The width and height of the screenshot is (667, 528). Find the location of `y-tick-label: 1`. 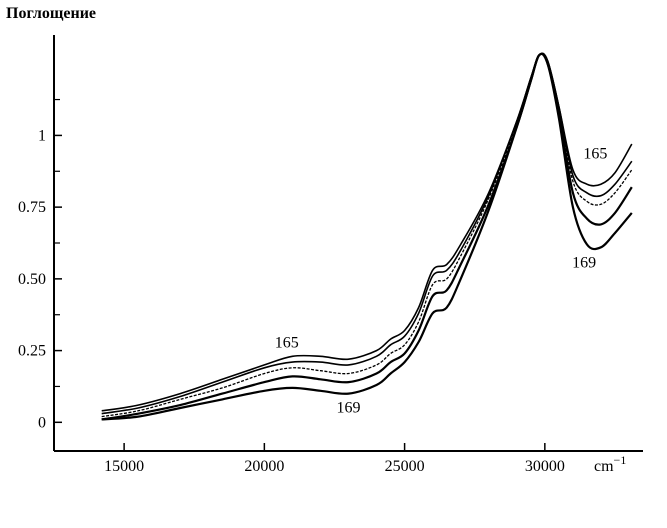

y-tick-label: 1 is located at coordinates (42, 135).